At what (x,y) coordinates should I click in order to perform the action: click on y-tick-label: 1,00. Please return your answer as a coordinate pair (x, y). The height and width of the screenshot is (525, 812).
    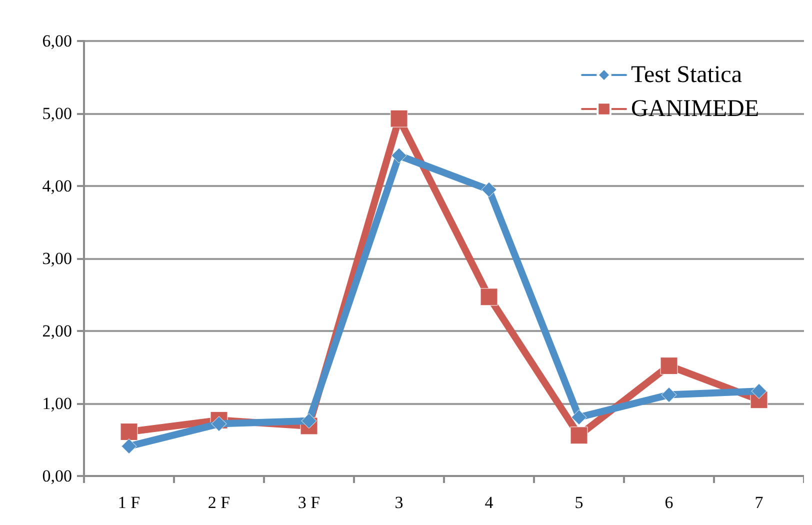
    Looking at the image, I should click on (57, 403).